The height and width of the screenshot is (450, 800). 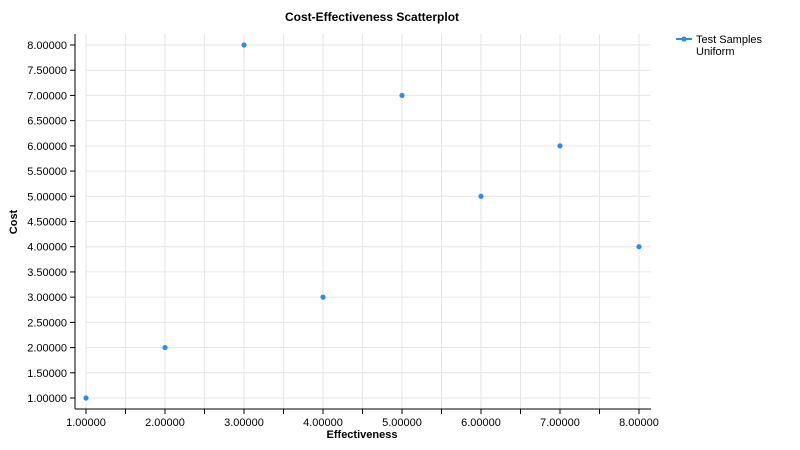 I want to click on y-tick-label: 6.00000, so click(x=47, y=147).